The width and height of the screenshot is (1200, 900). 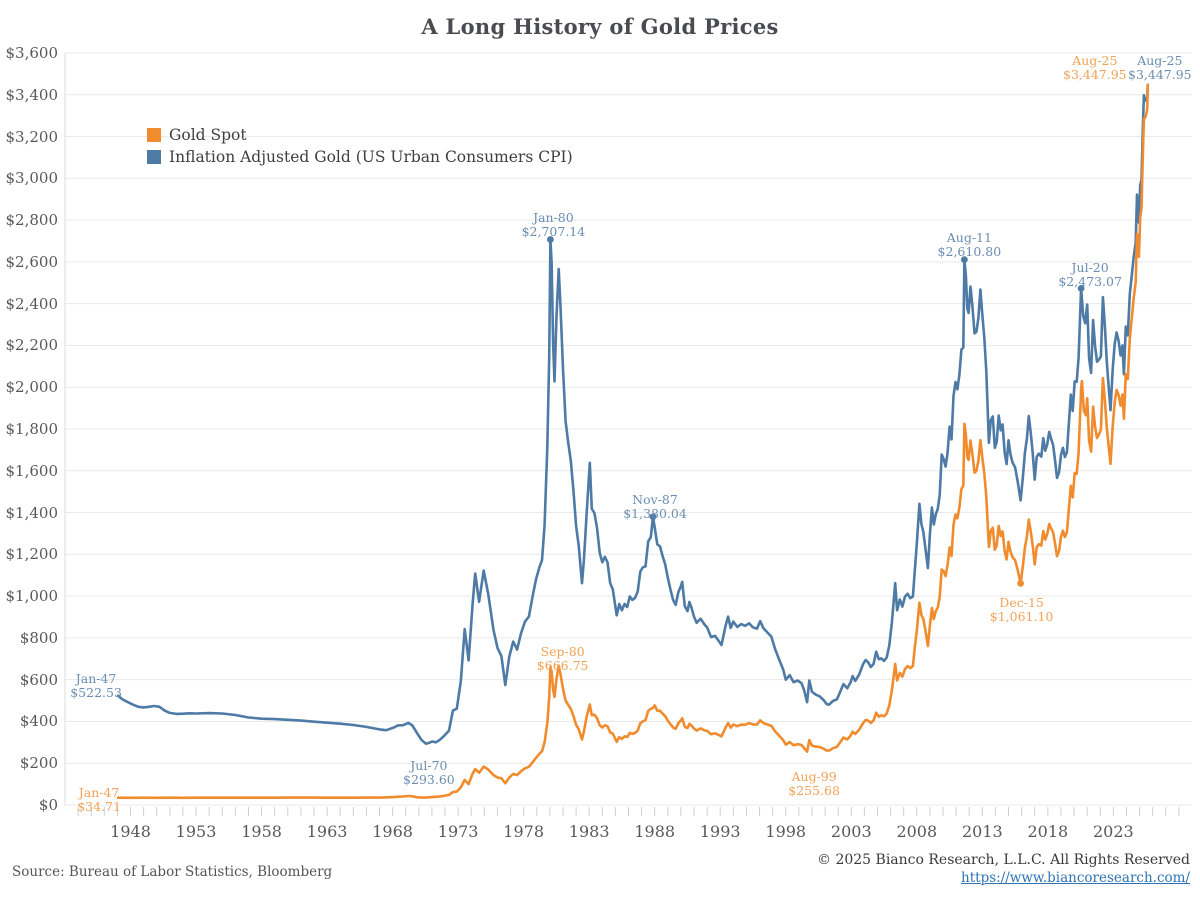 I want to click on footer-website-link: https://www.biancoresearch.com/, so click(x=1075, y=878).